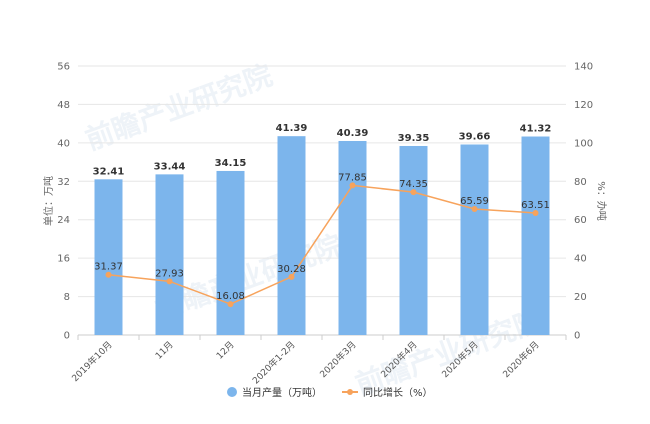 Image resolution: width=650 pixels, height=424 pixels. What do you see at coordinates (164, 350) in the screenshot?
I see `category-label: 11月` at bounding box center [164, 350].